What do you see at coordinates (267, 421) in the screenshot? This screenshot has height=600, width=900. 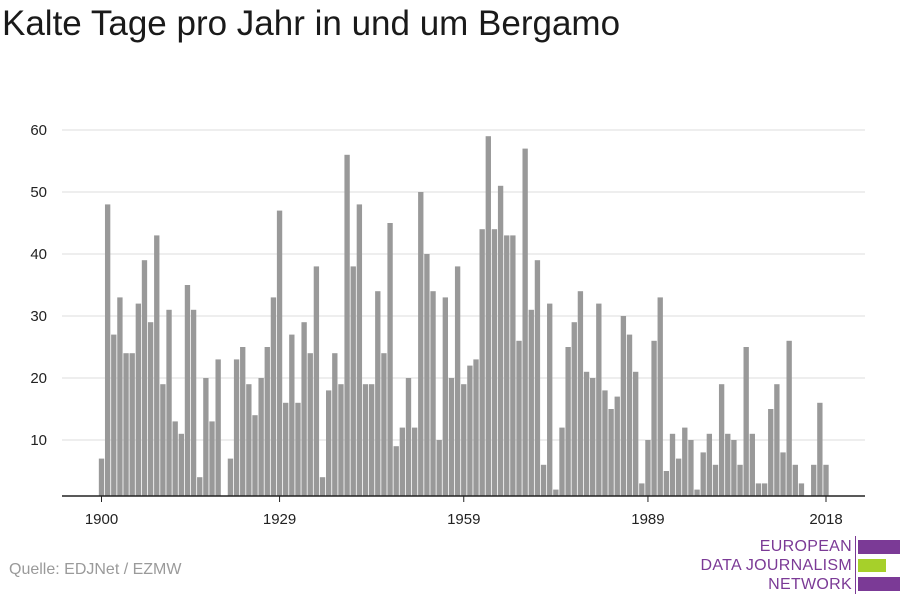 I see `bar-1927` at bounding box center [267, 421].